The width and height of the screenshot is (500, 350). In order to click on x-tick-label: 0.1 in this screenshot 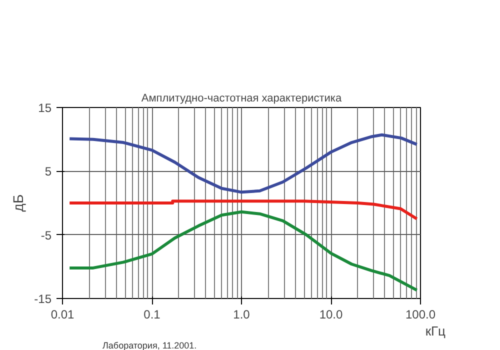, I will do `click(152, 315)`.